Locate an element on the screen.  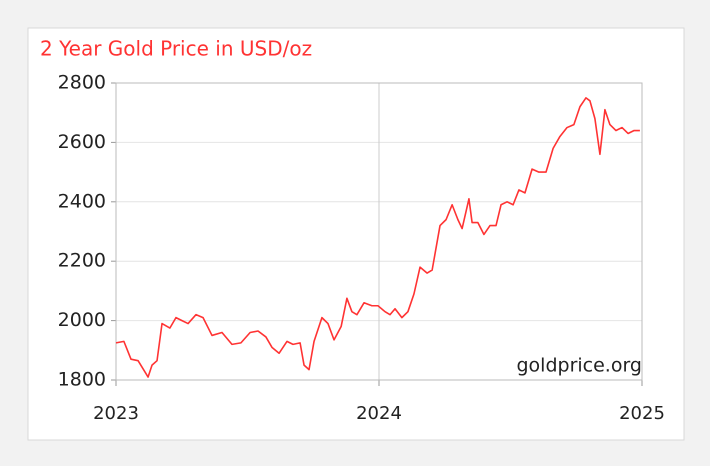
x-tick-label: 2024 is located at coordinates (379, 413).